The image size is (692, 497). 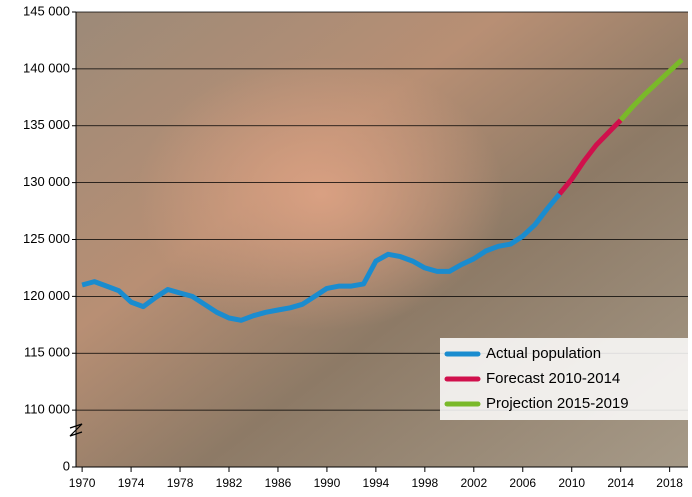 What do you see at coordinates (543, 353) in the screenshot?
I see `legend-label: Actual population` at bounding box center [543, 353].